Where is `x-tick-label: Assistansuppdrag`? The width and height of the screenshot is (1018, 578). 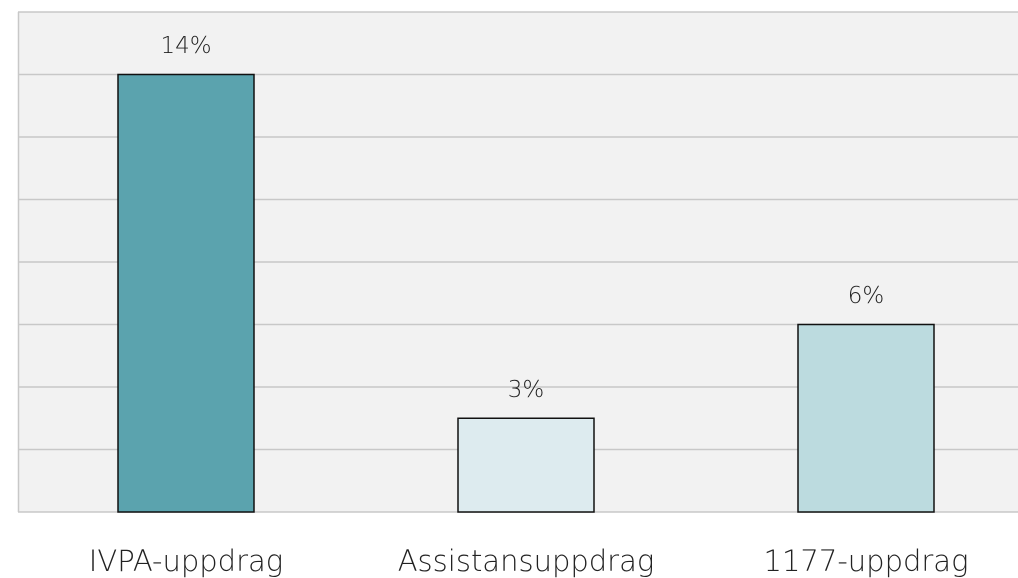
x-tick-label: Assistansuppdrag is located at coordinates (526, 561).